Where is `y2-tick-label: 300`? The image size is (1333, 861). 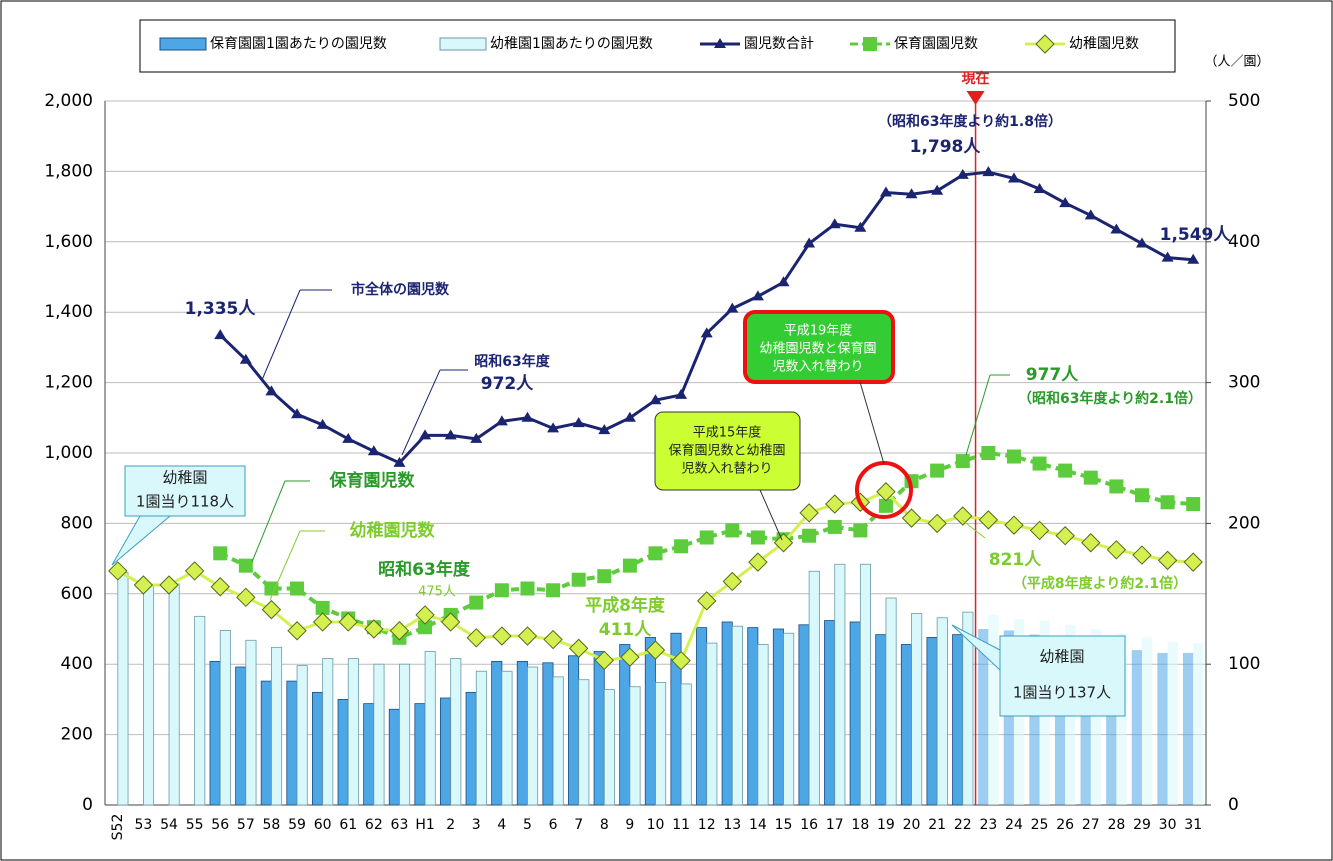
y2-tick-label: 300 is located at coordinates (1244, 383).